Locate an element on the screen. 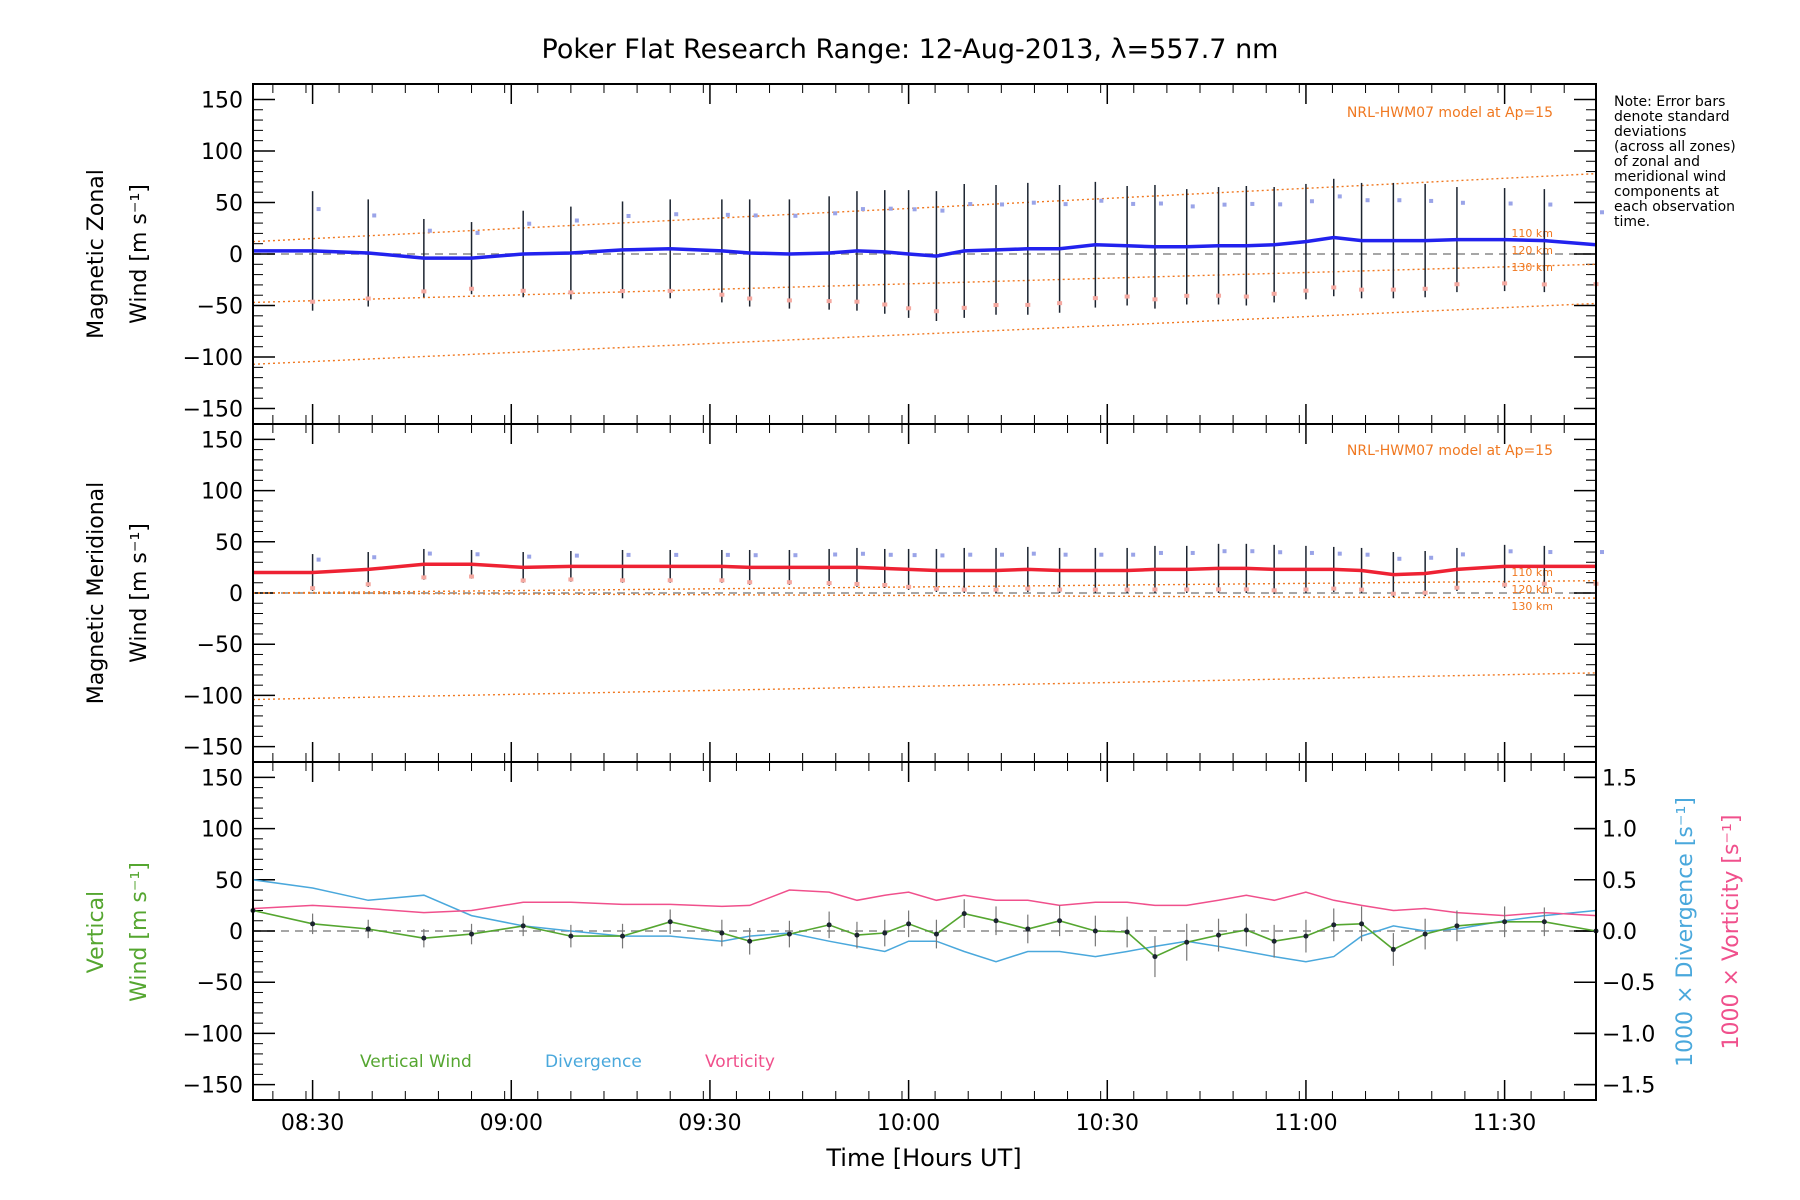 The width and height of the screenshot is (1800, 1200). x-tick-label: 11:30 is located at coordinates (1504, 1123).